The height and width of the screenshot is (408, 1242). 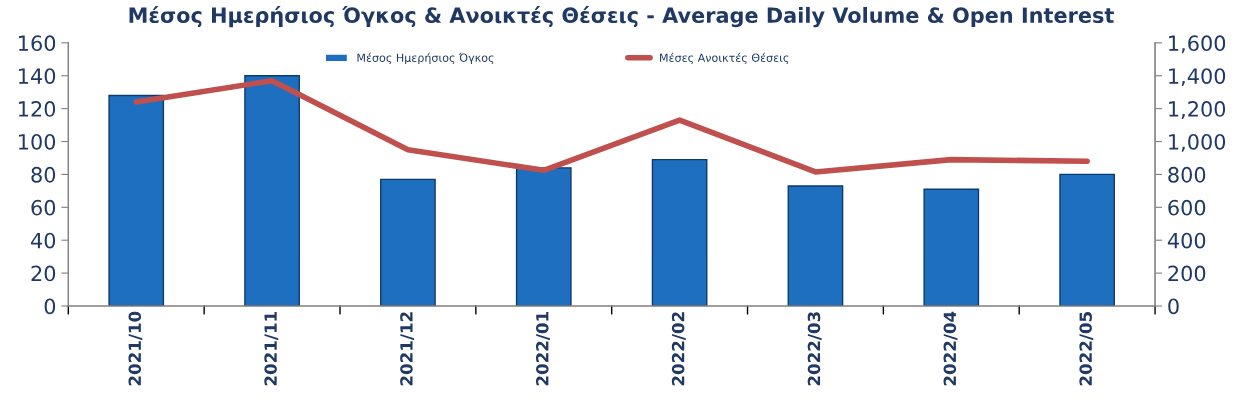 What do you see at coordinates (1086, 349) in the screenshot?
I see `x-tick-label: 2022/05` at bounding box center [1086, 349].